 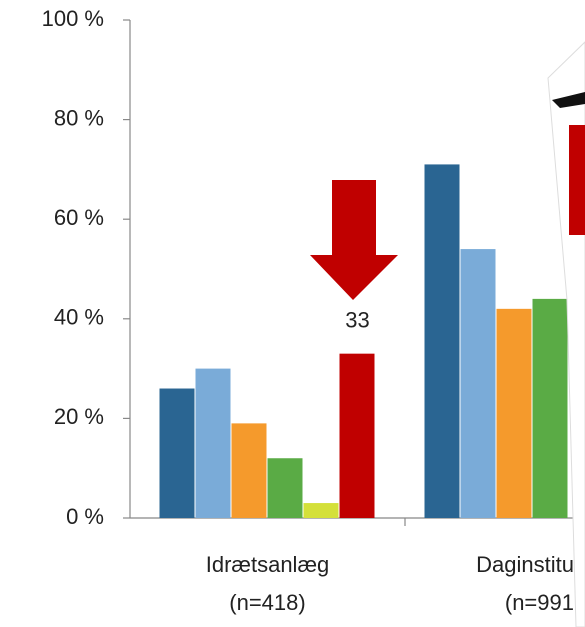 I want to click on y-tick-label: 20 %, so click(x=79, y=416).